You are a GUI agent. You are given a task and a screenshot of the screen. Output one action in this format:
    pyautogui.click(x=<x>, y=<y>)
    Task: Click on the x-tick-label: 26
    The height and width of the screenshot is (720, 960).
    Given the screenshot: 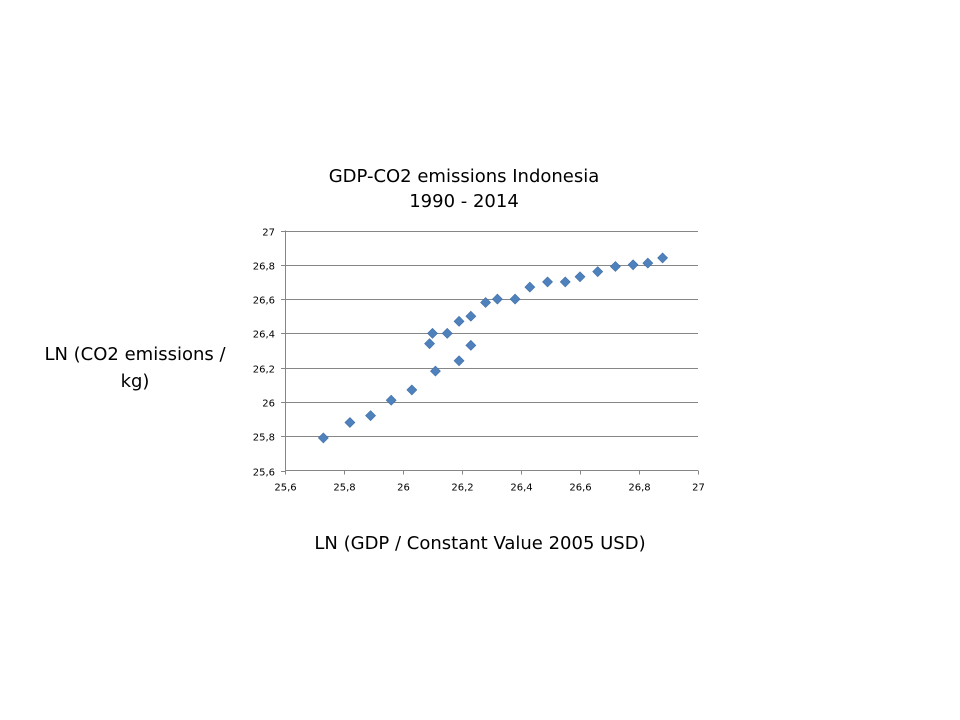 What is the action you would take?
    pyautogui.click(x=403, y=488)
    